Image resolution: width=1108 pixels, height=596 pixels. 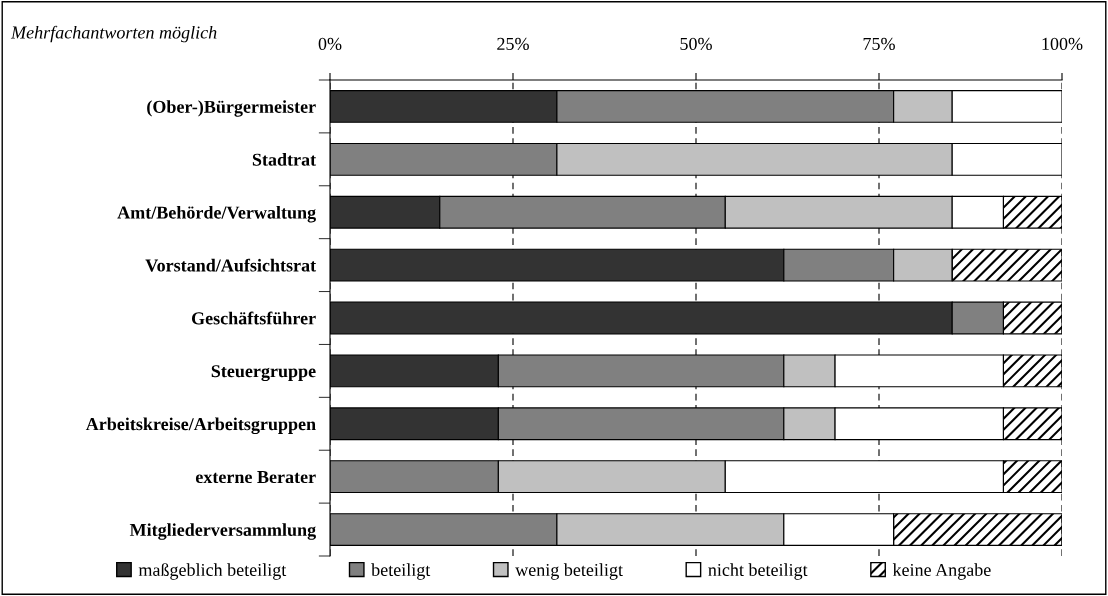 What do you see at coordinates (569, 571) in the screenshot?
I see `legend-label: wenig beteiligt` at bounding box center [569, 571].